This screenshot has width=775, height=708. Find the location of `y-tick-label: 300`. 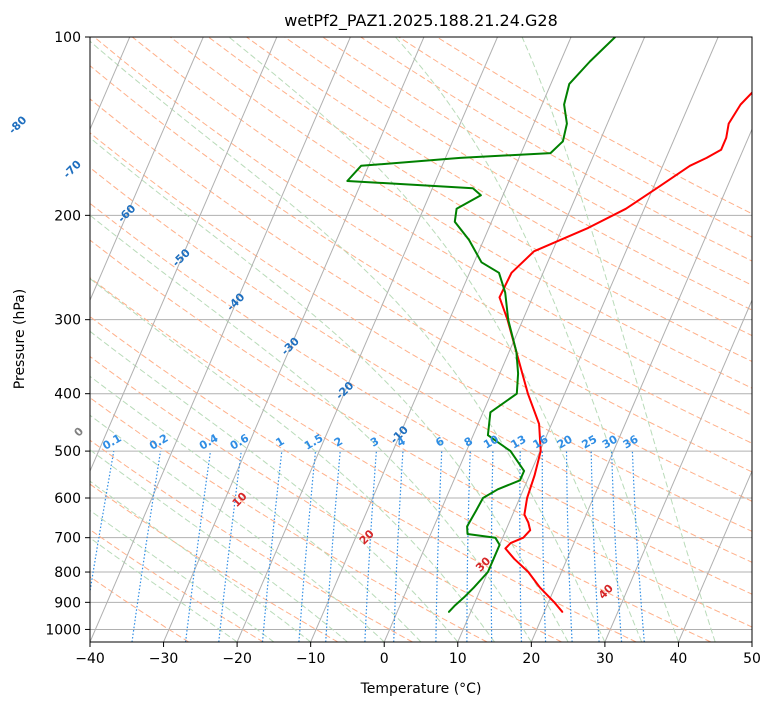

y-tick-label: 300 is located at coordinates (67, 321).